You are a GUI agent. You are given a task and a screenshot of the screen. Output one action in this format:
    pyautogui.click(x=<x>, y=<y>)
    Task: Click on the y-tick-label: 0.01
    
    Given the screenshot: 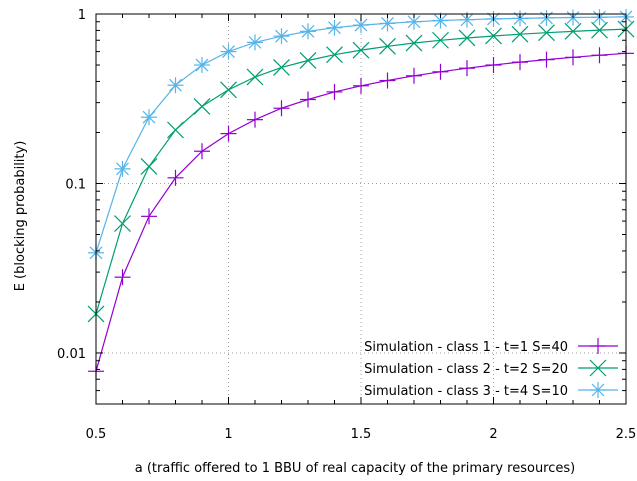 What is the action you would take?
    pyautogui.click(x=71, y=354)
    